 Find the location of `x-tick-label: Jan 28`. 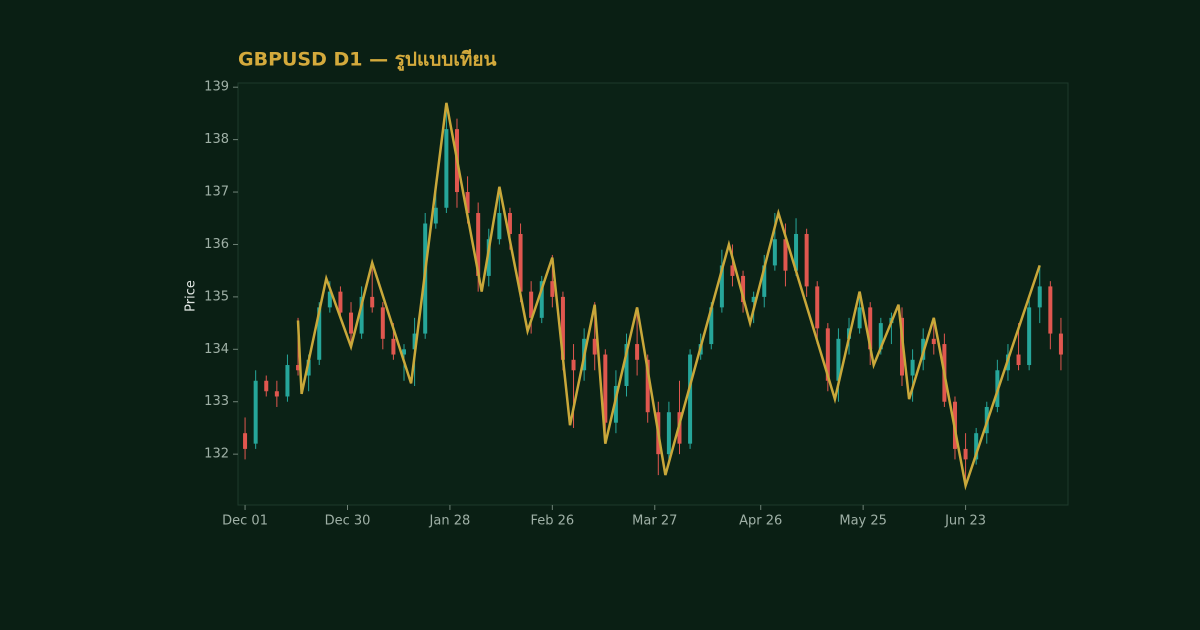

x-tick-label: Jan 28 is located at coordinates (450, 521).